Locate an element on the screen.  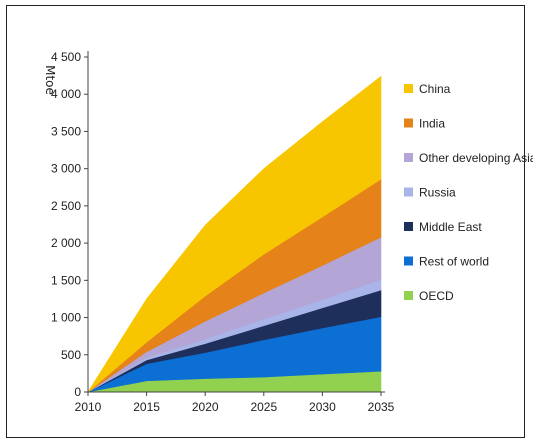
x-tick-label: 2035 is located at coordinates (381, 407).